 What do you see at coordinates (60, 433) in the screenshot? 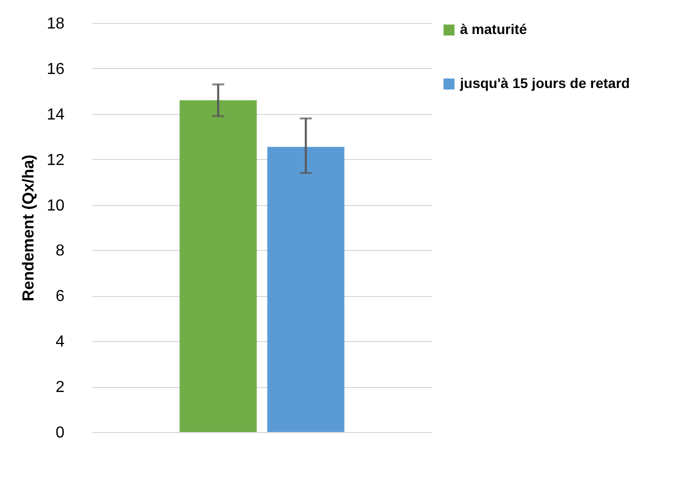
I see `y-tick-label: 0` at bounding box center [60, 433].